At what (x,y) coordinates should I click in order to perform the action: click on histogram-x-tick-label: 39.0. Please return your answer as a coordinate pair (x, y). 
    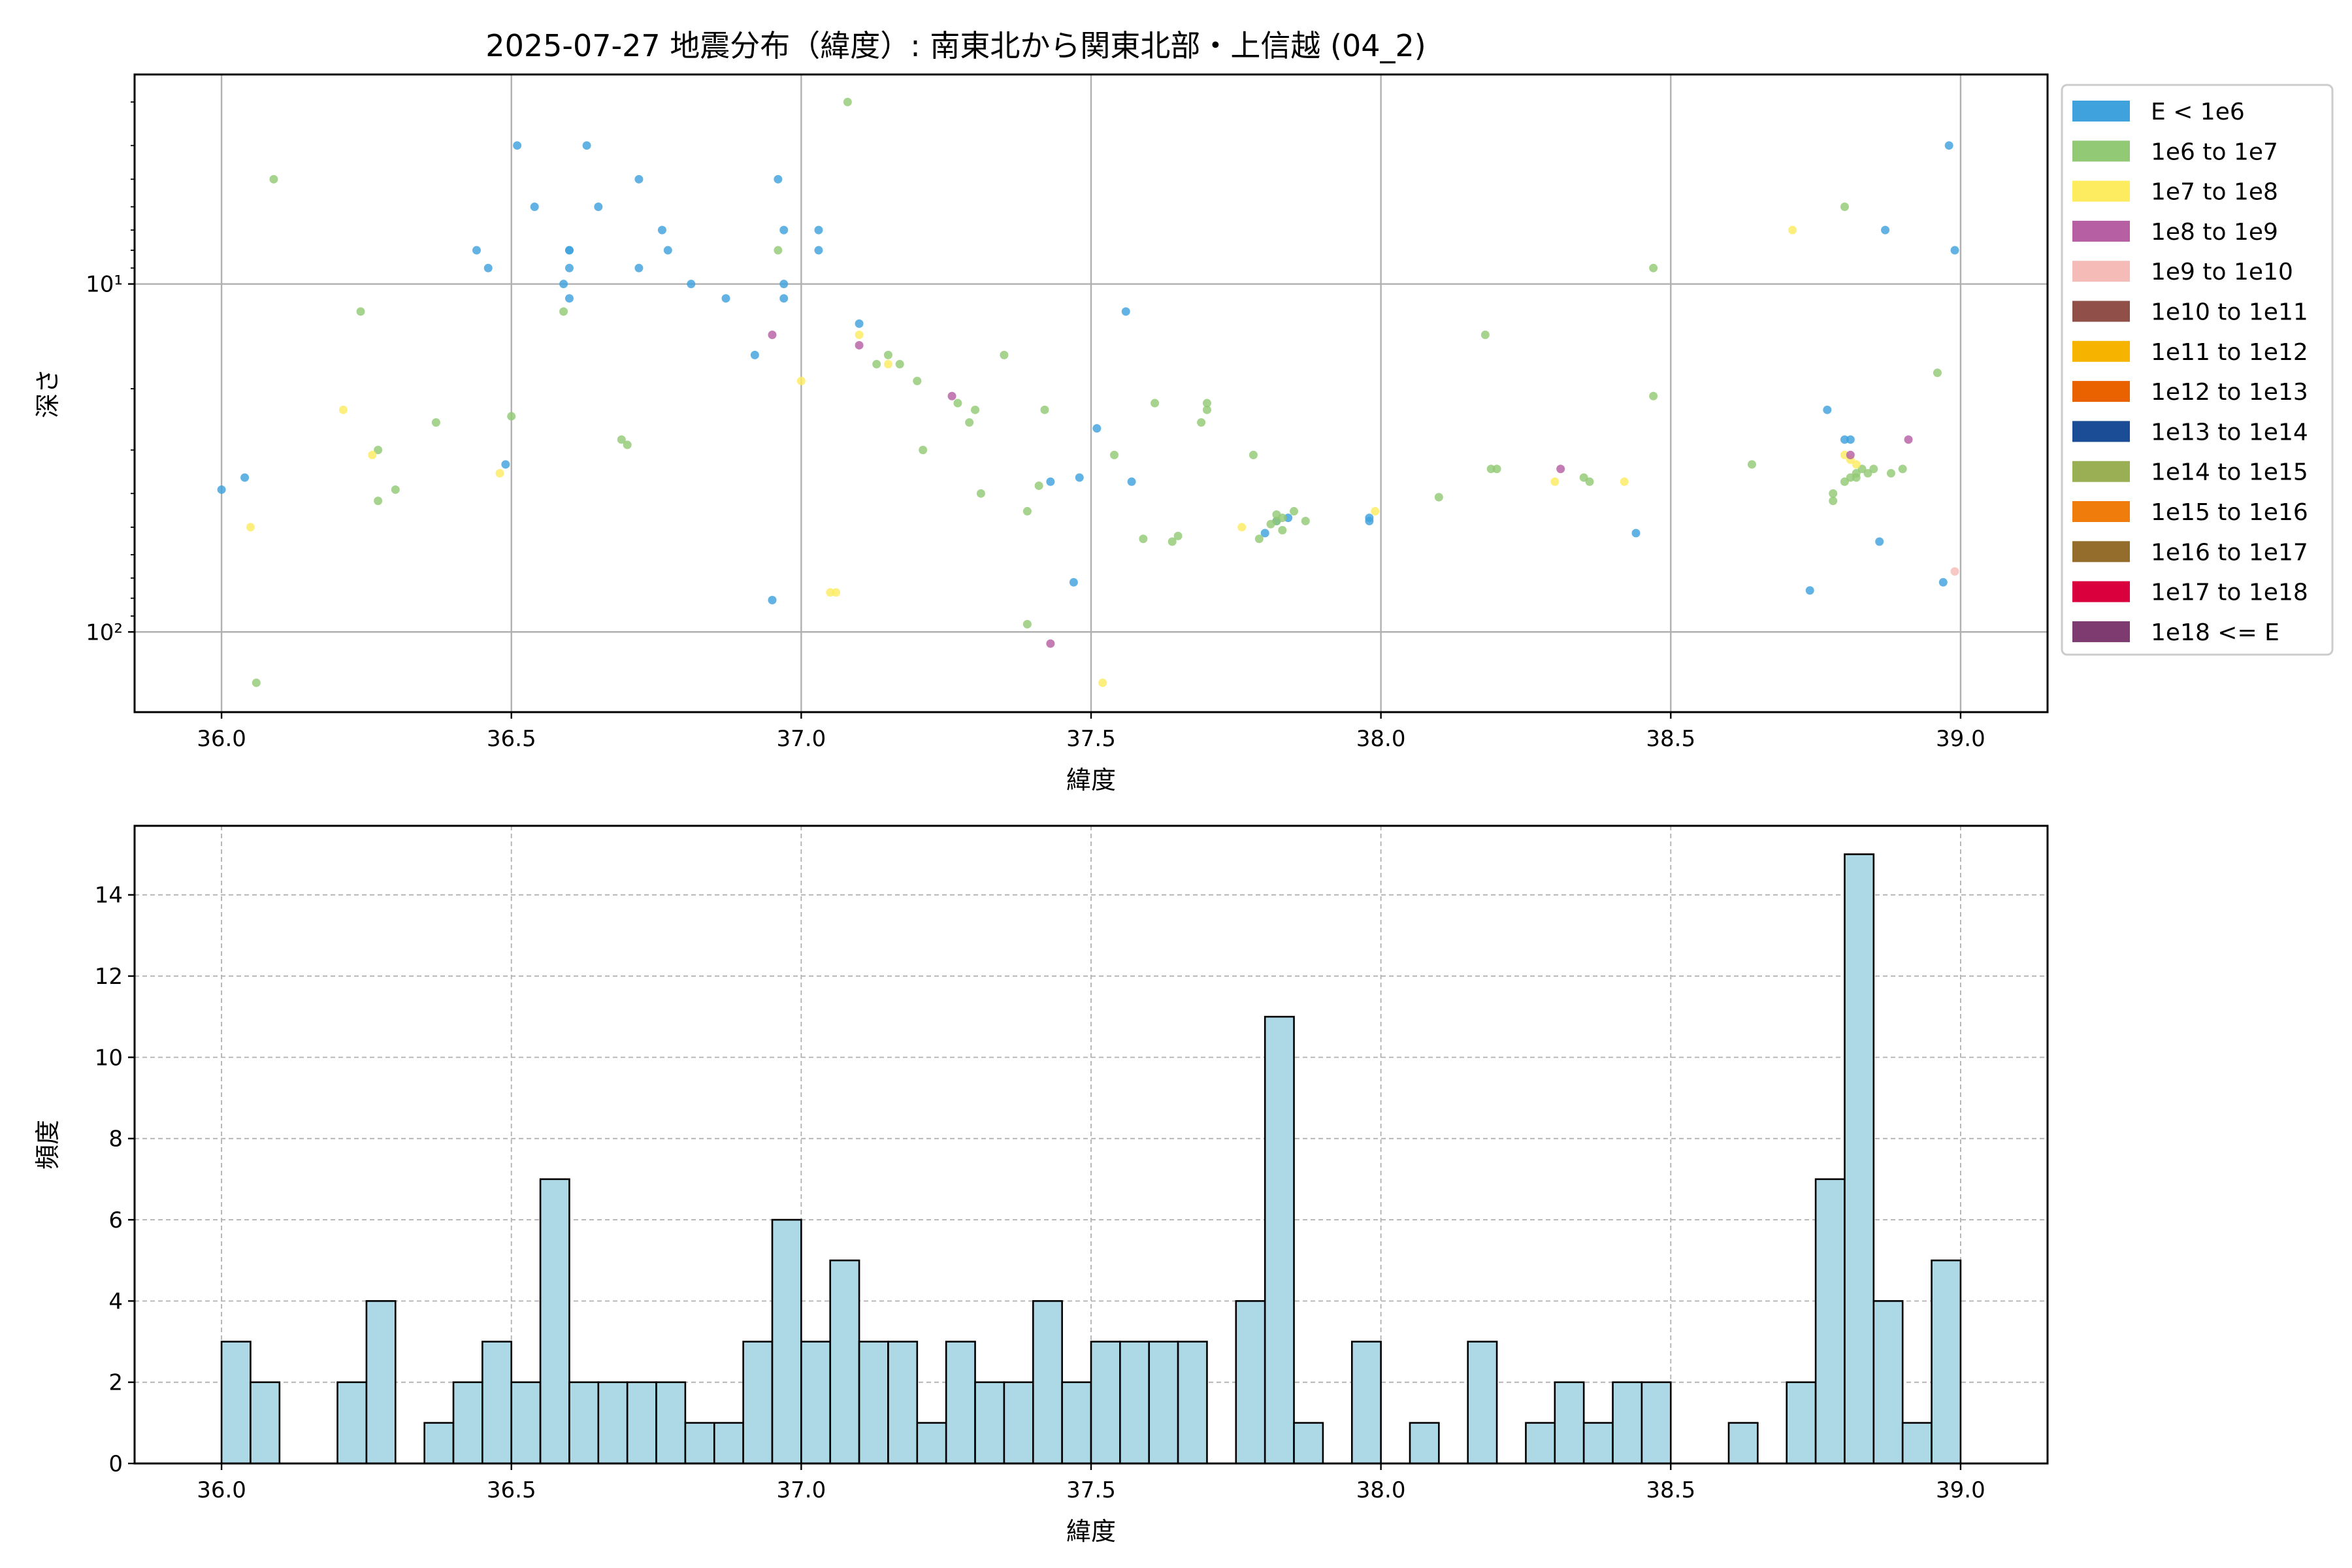
    Looking at the image, I should click on (1960, 1490).